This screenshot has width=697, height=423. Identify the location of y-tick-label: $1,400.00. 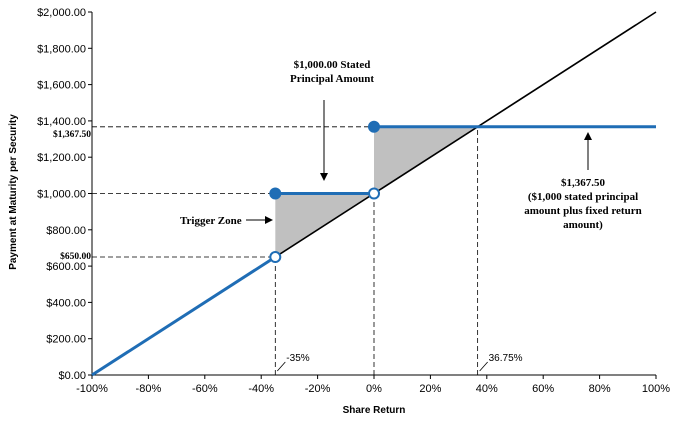
(61, 122).